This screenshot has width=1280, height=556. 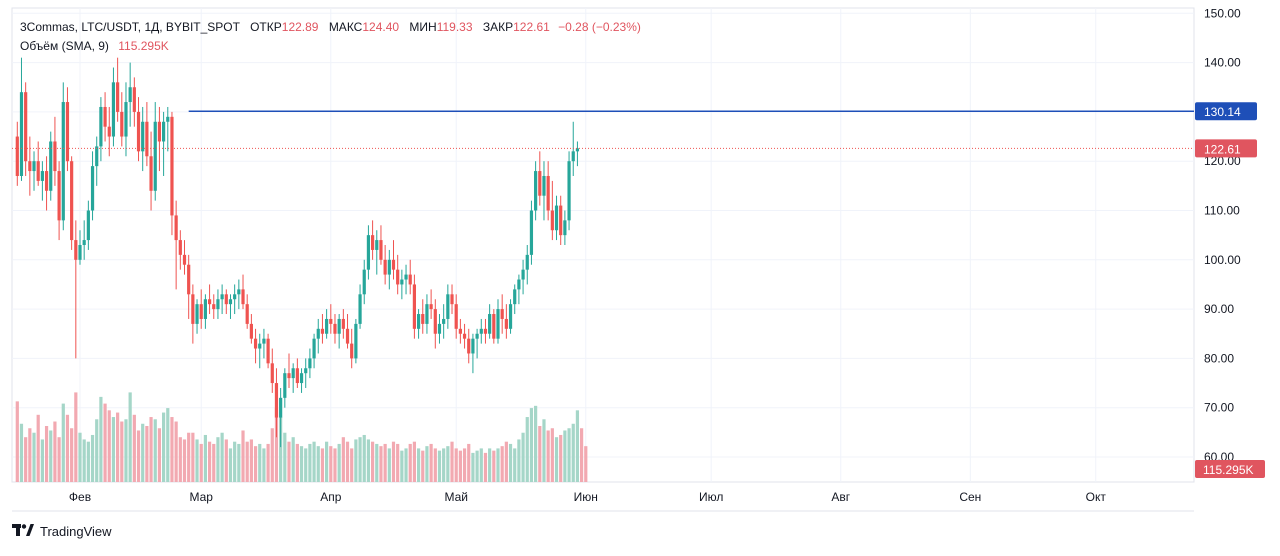 I want to click on footer-brand: TradingView, so click(x=62, y=531).